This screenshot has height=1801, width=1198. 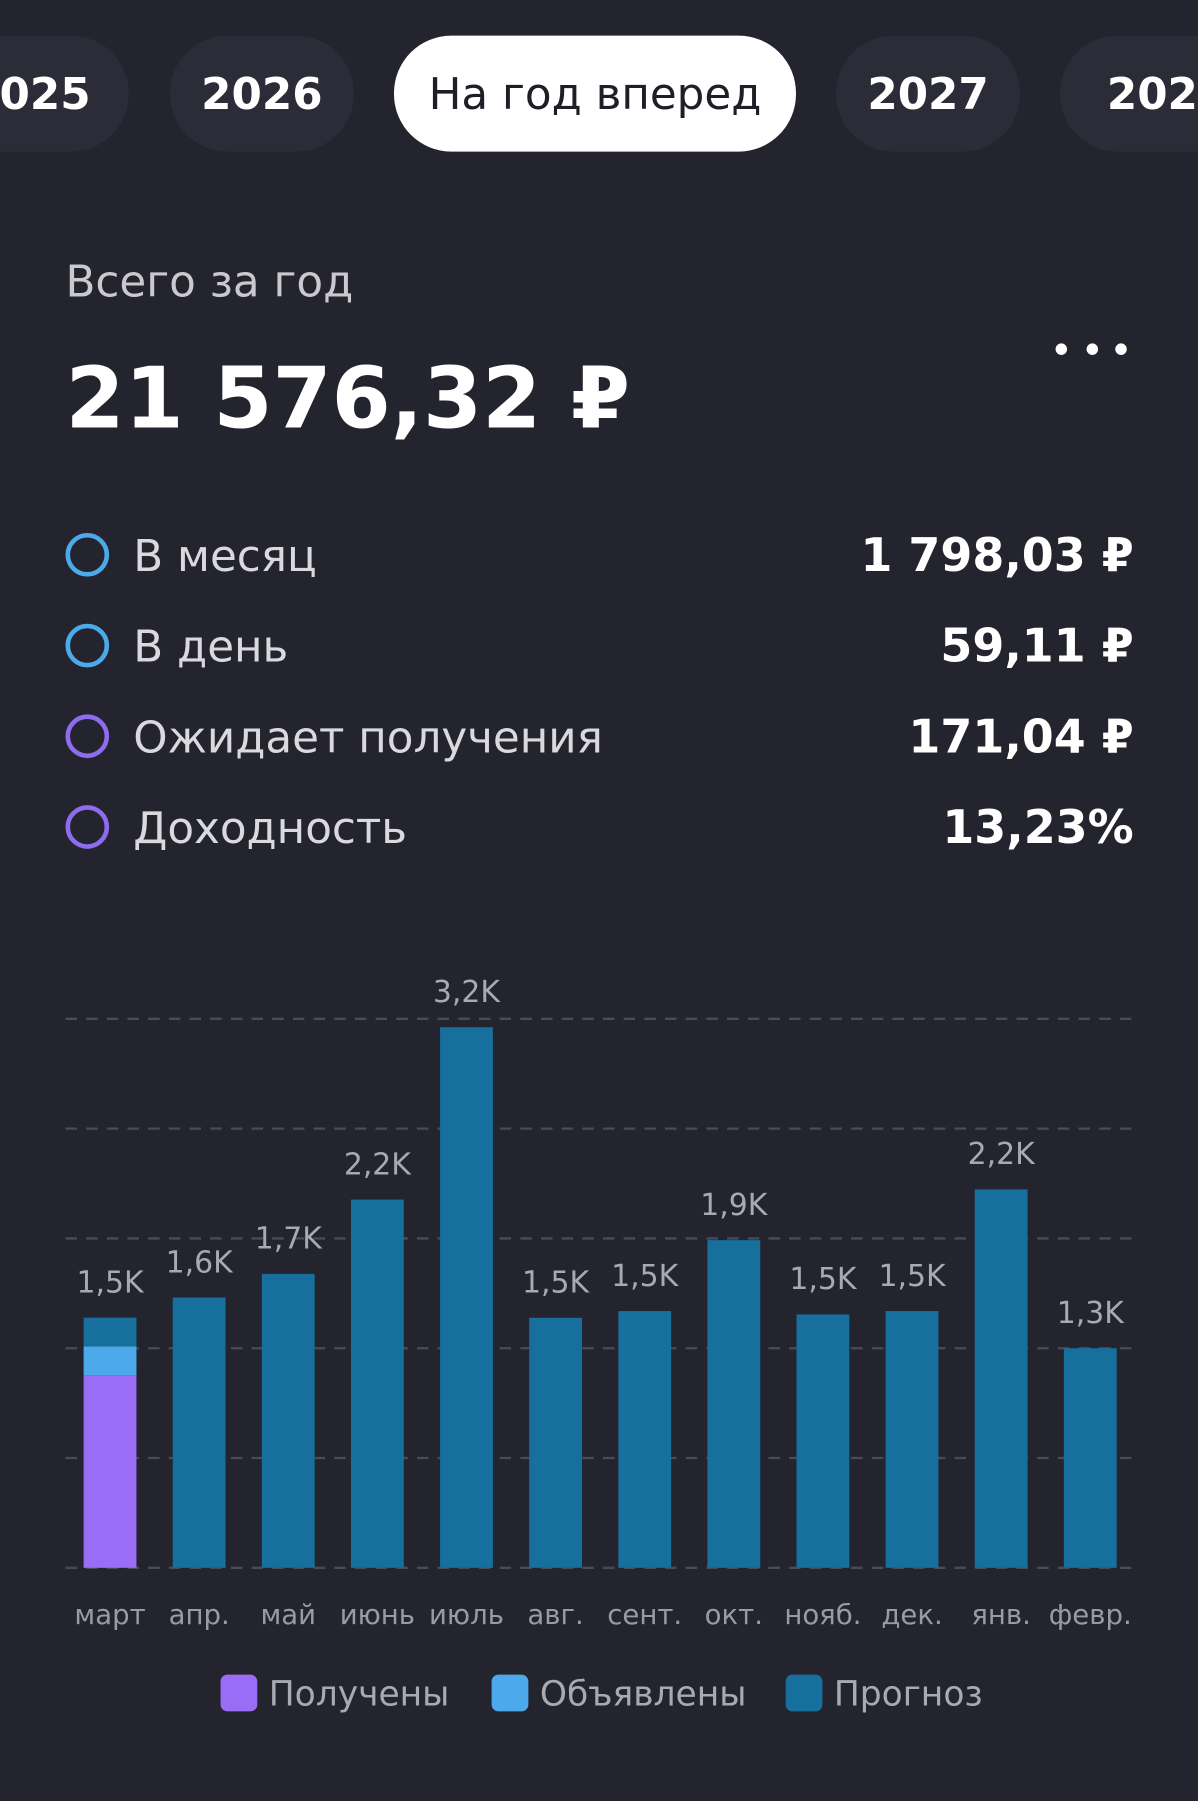 What do you see at coordinates (109, 1615) in the screenshot?
I see `x-tick-label: март` at bounding box center [109, 1615].